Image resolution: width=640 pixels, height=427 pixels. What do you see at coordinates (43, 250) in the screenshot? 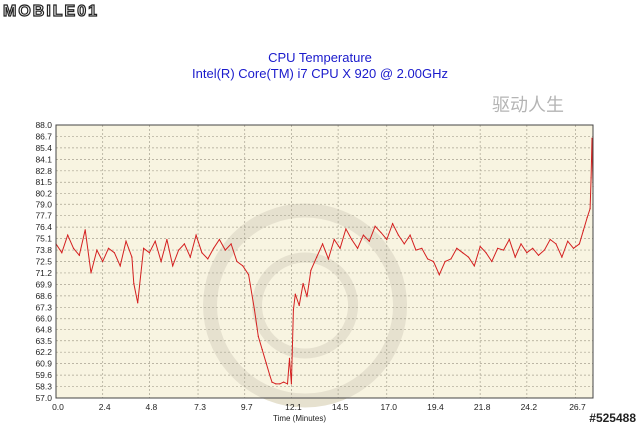
I see `y-tick-label: 73.8` at bounding box center [43, 250].